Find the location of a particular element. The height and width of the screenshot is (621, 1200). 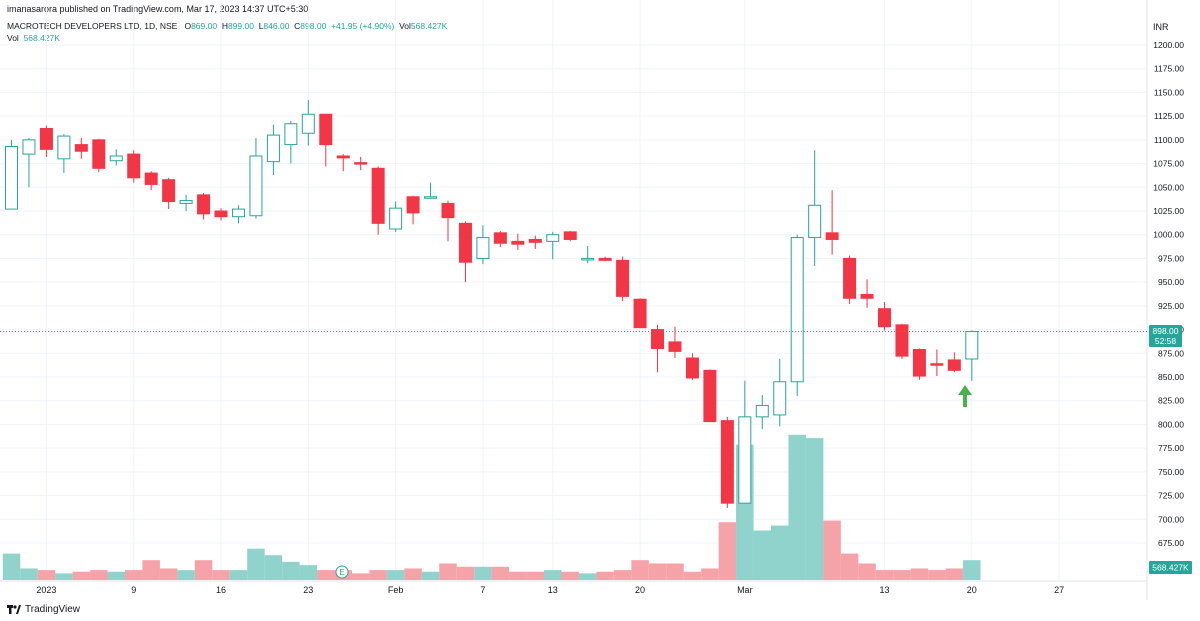

price-tick-label: 950.00 is located at coordinates (1171, 282).